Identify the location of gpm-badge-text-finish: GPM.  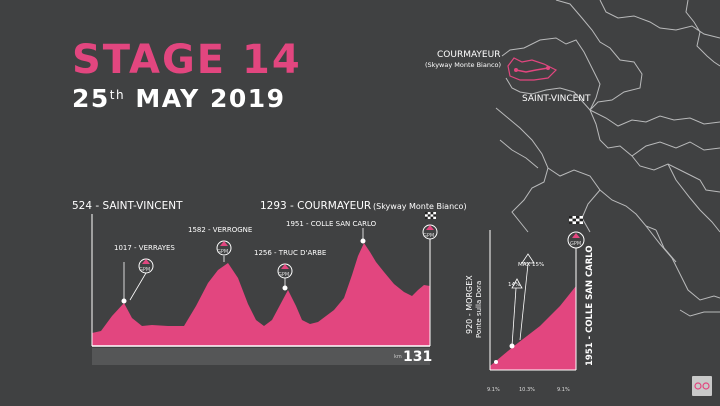
(429, 236).